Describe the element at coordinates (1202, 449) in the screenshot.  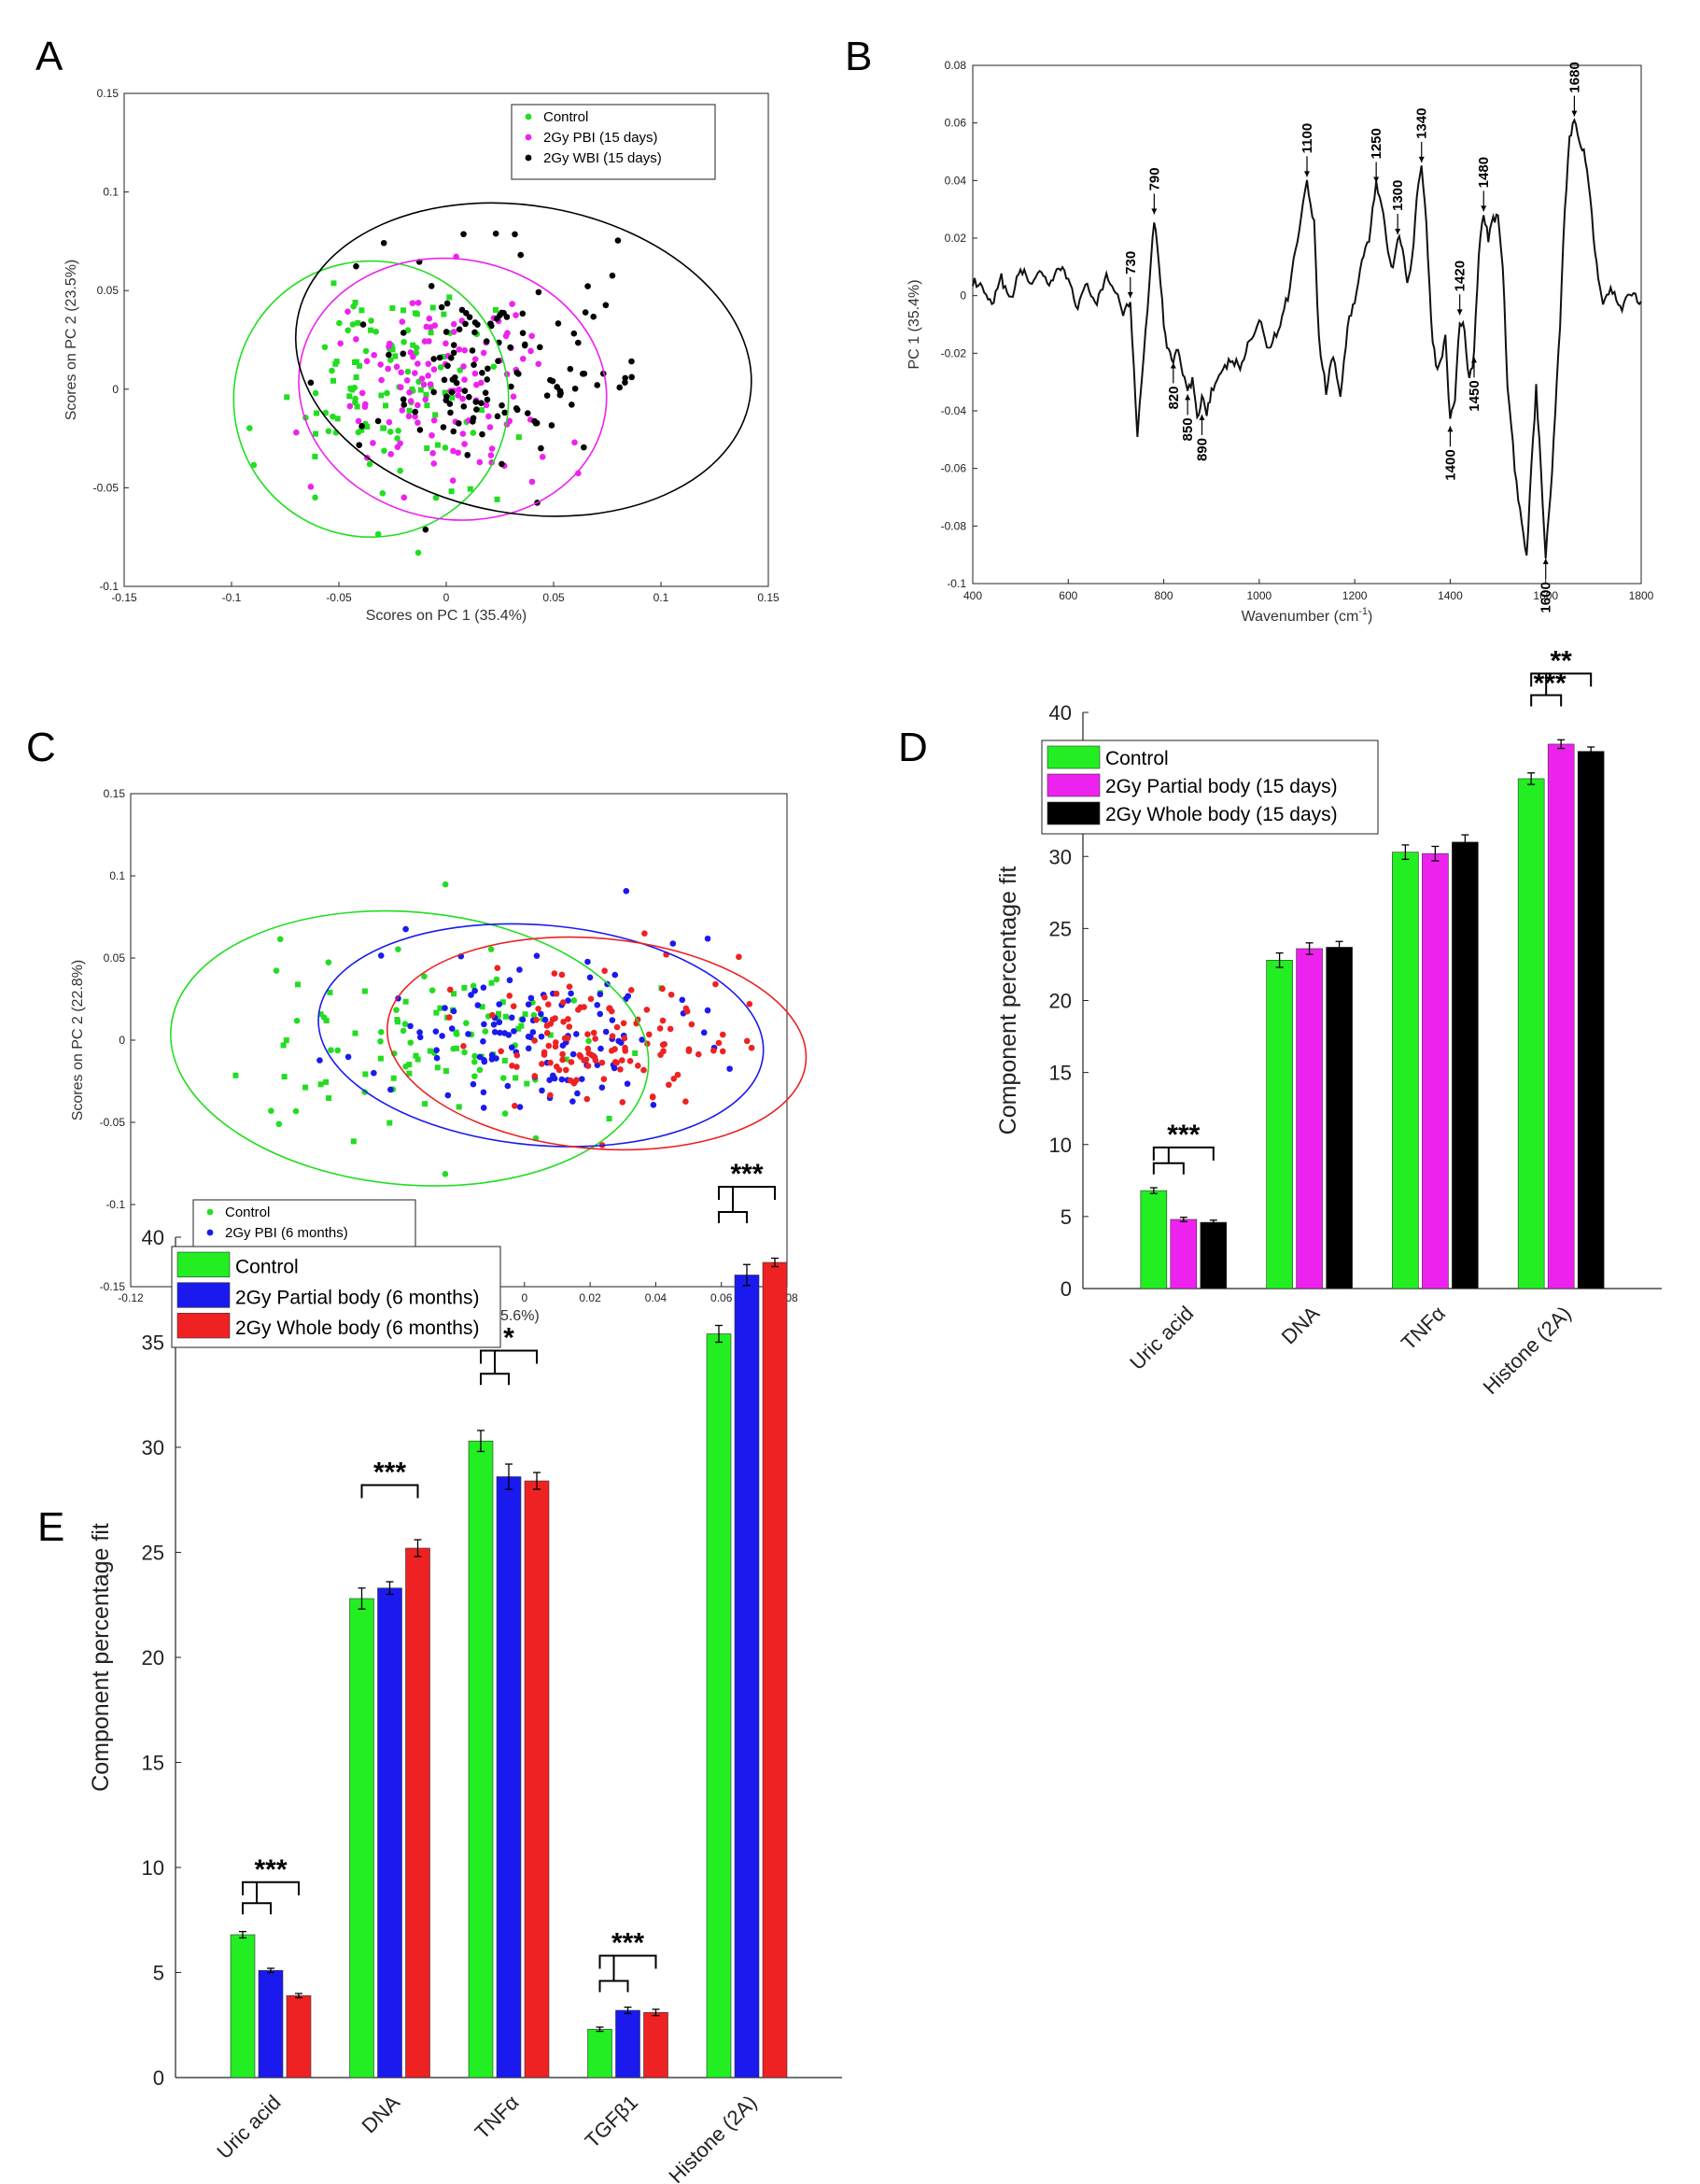
I see `panel-b-peak-label: 890` at that location.